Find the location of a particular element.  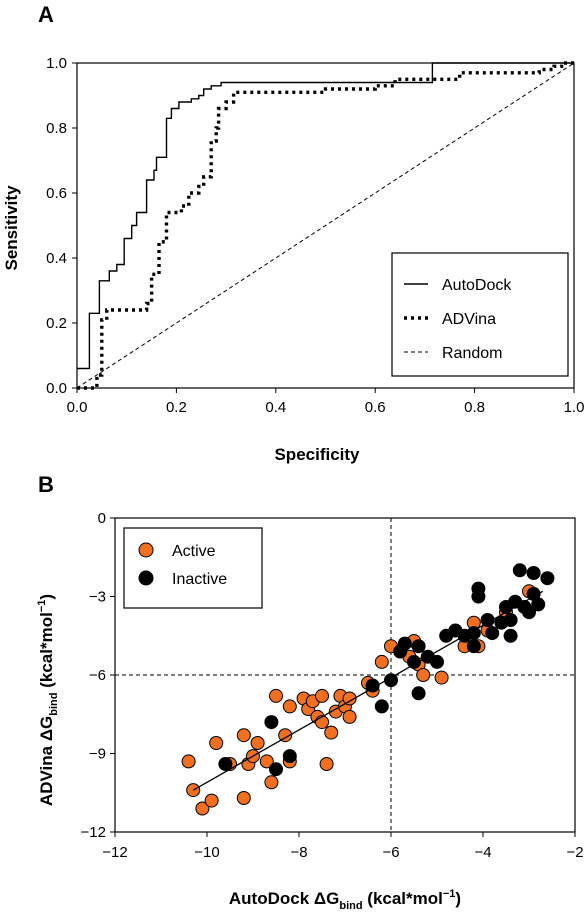

scatter-x-label-sup: −1 is located at coordinates (449, 894).